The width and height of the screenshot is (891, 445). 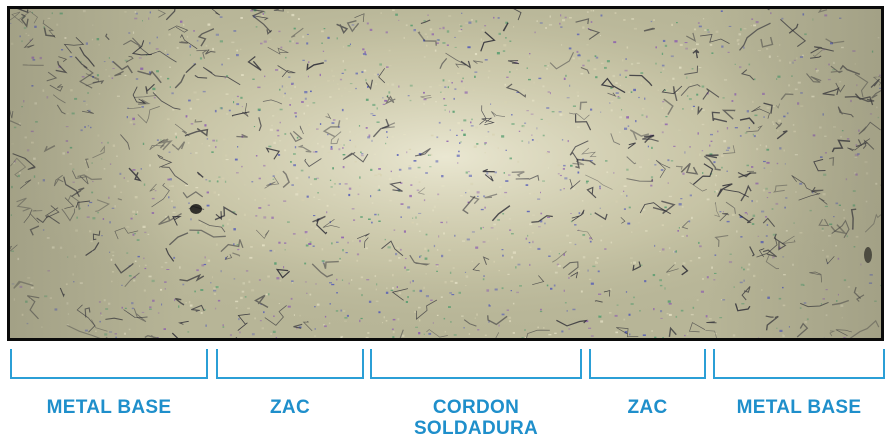 I want to click on zone-label: CORDON SOLDADURA, so click(x=476, y=418).